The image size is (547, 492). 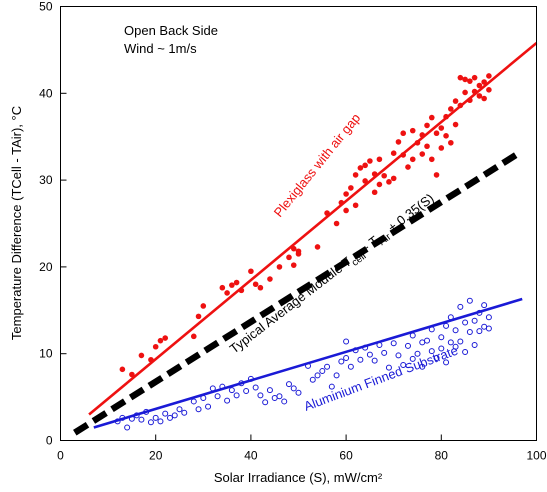 I want to click on x-tick-label: 100, so click(x=536, y=456).